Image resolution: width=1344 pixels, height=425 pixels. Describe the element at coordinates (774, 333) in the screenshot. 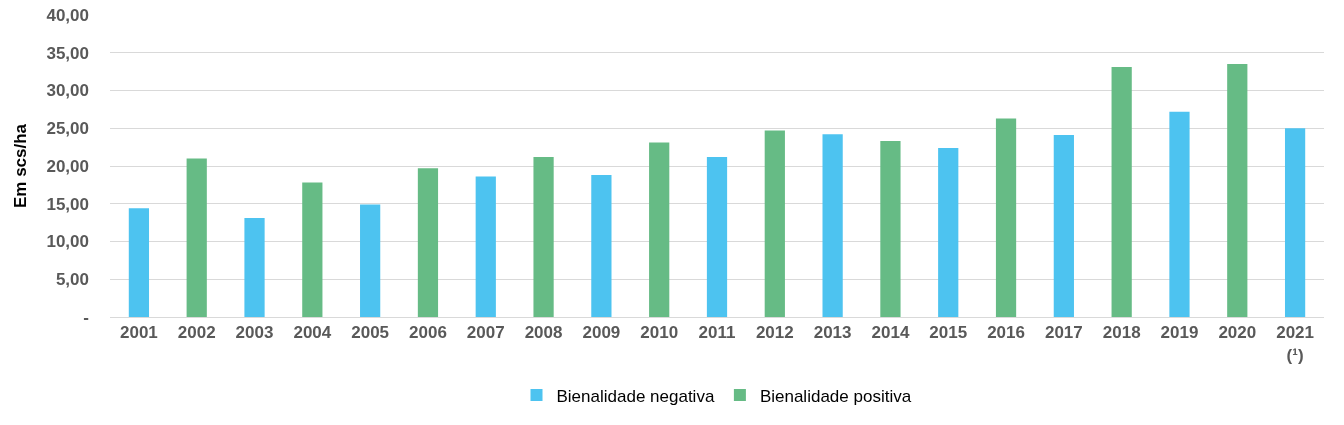

I see `x-tick-label: 2012` at that location.